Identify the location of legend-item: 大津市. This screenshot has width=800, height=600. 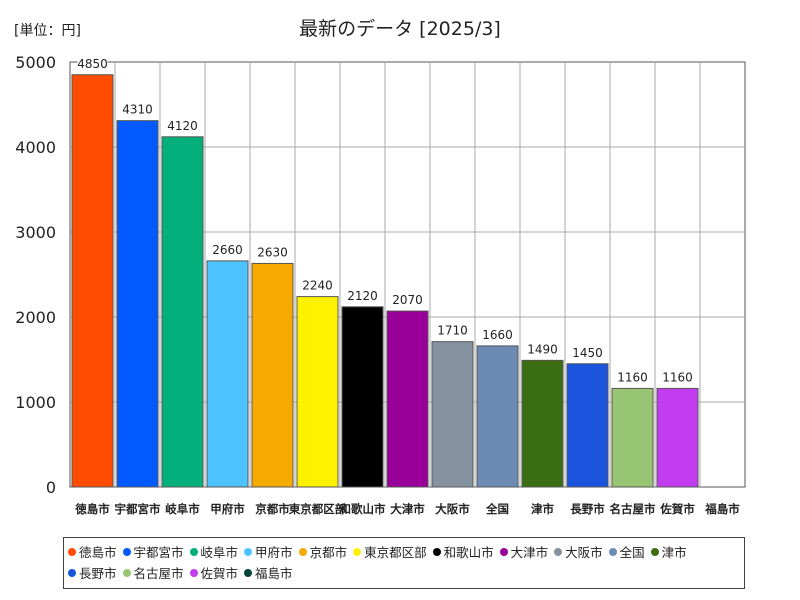
(524, 551).